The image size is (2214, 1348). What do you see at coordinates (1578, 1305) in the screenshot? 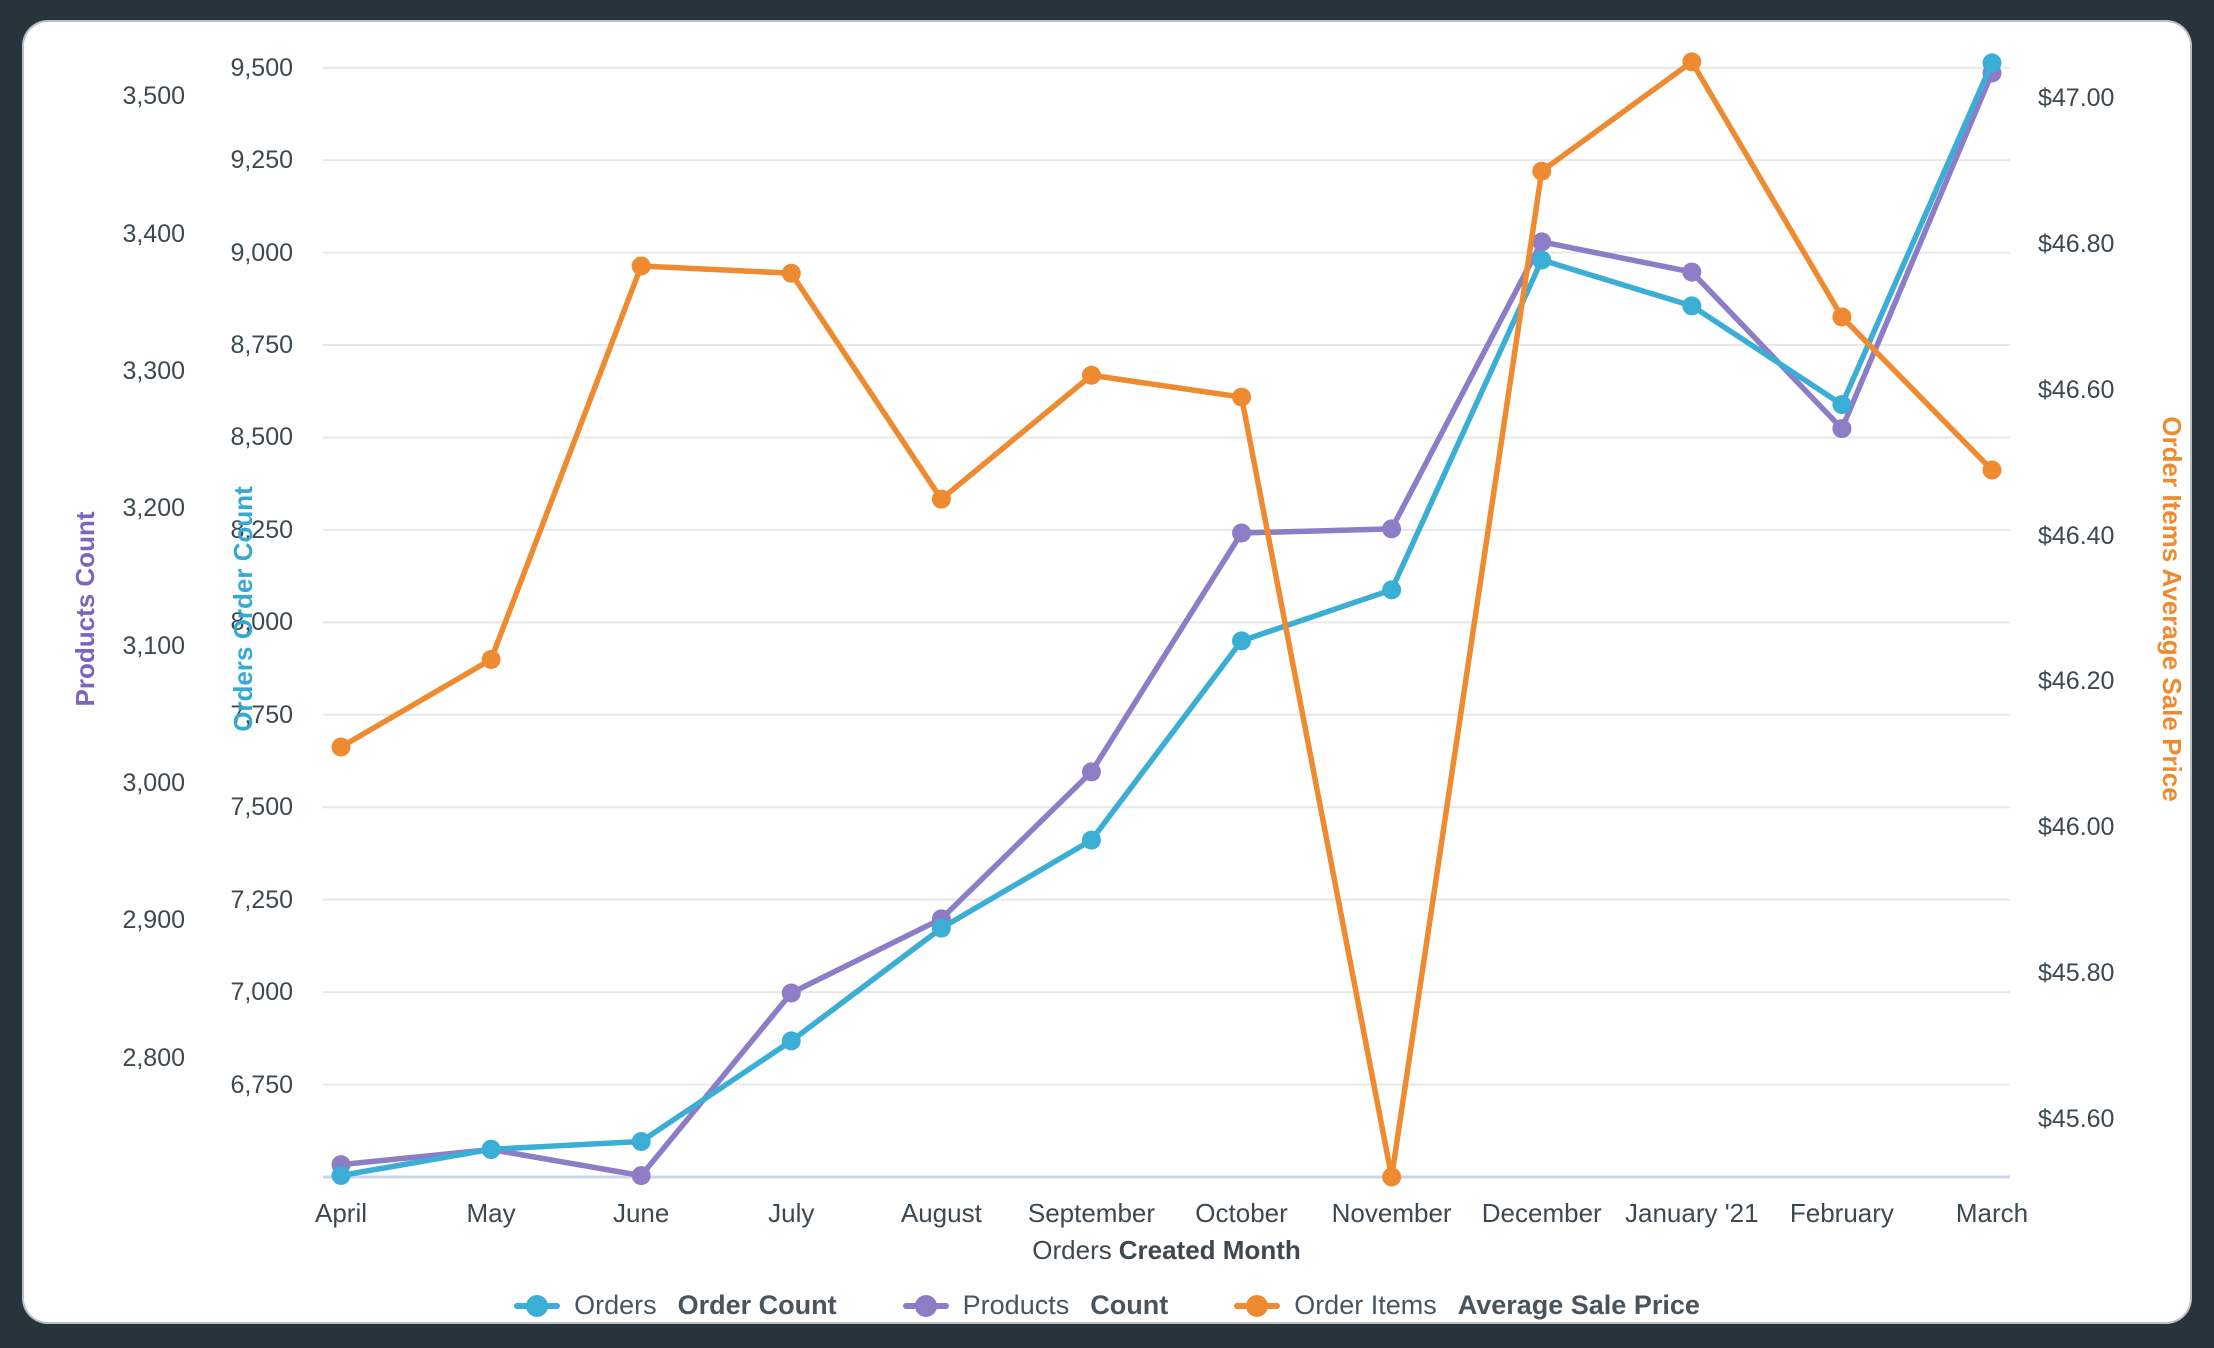
I see `legend-label-bold: Average Sale Price` at bounding box center [1578, 1305].